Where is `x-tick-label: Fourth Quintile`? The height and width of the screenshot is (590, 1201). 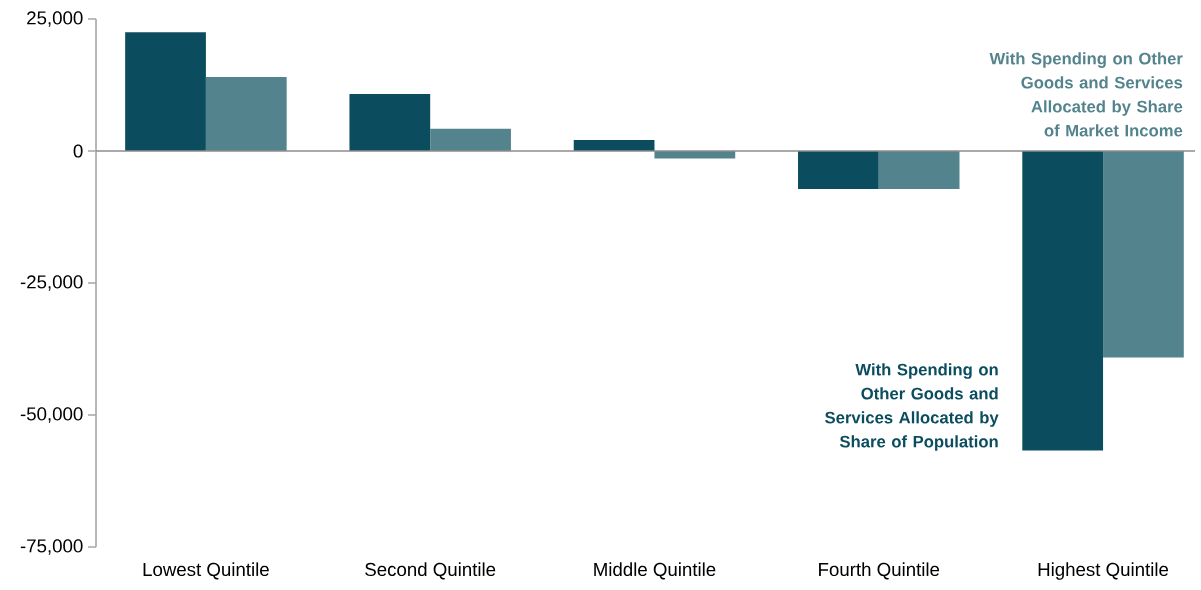
x-tick-label: Fourth Quintile is located at coordinates (879, 571).